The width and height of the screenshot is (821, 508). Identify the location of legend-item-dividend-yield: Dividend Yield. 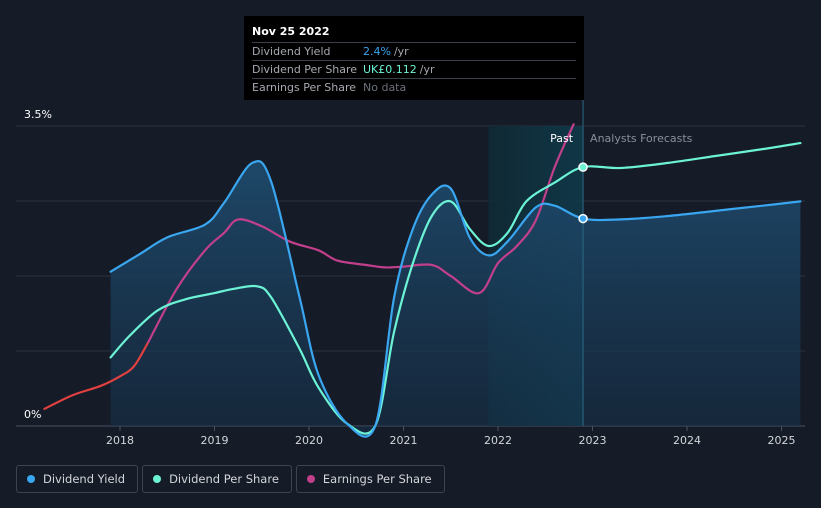
(77, 479).